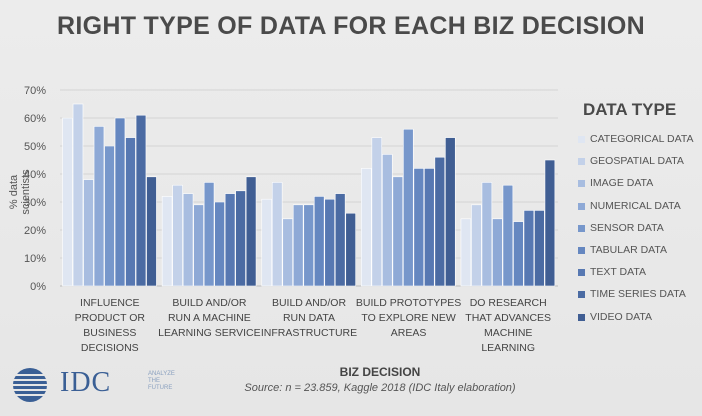 The image size is (702, 416). Describe the element at coordinates (35, 203) in the screenshot. I see `y-tick-label: 30%` at that location.